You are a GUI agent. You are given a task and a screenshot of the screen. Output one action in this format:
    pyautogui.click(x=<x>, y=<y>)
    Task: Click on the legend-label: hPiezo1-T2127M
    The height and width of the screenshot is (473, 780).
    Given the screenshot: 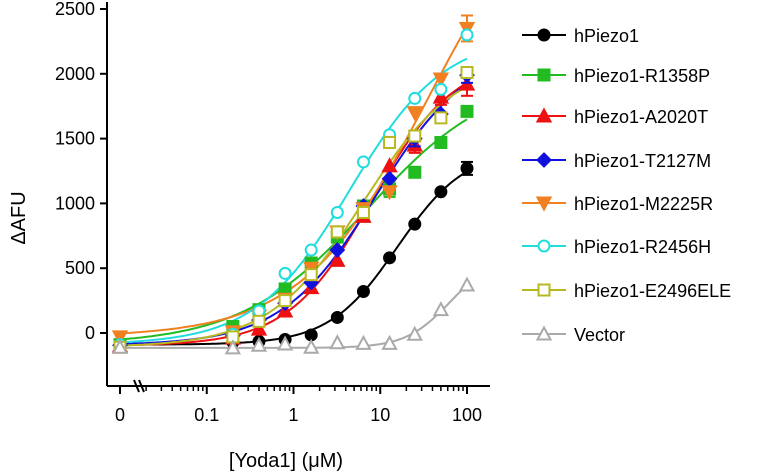 What is the action you would take?
    pyautogui.click(x=642, y=161)
    